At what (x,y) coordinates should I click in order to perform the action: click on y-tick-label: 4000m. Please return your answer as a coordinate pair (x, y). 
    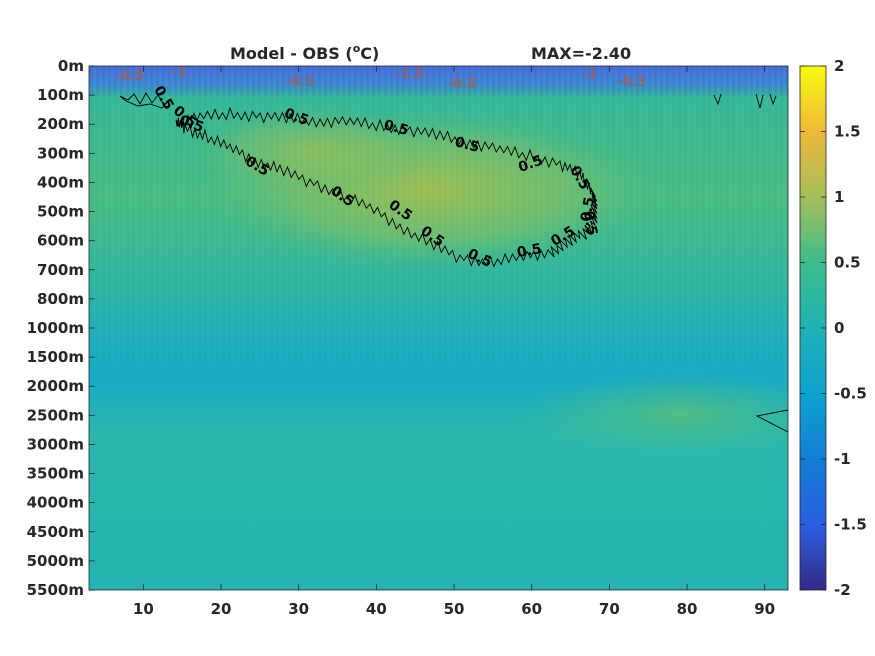
    Looking at the image, I should click on (55, 503).